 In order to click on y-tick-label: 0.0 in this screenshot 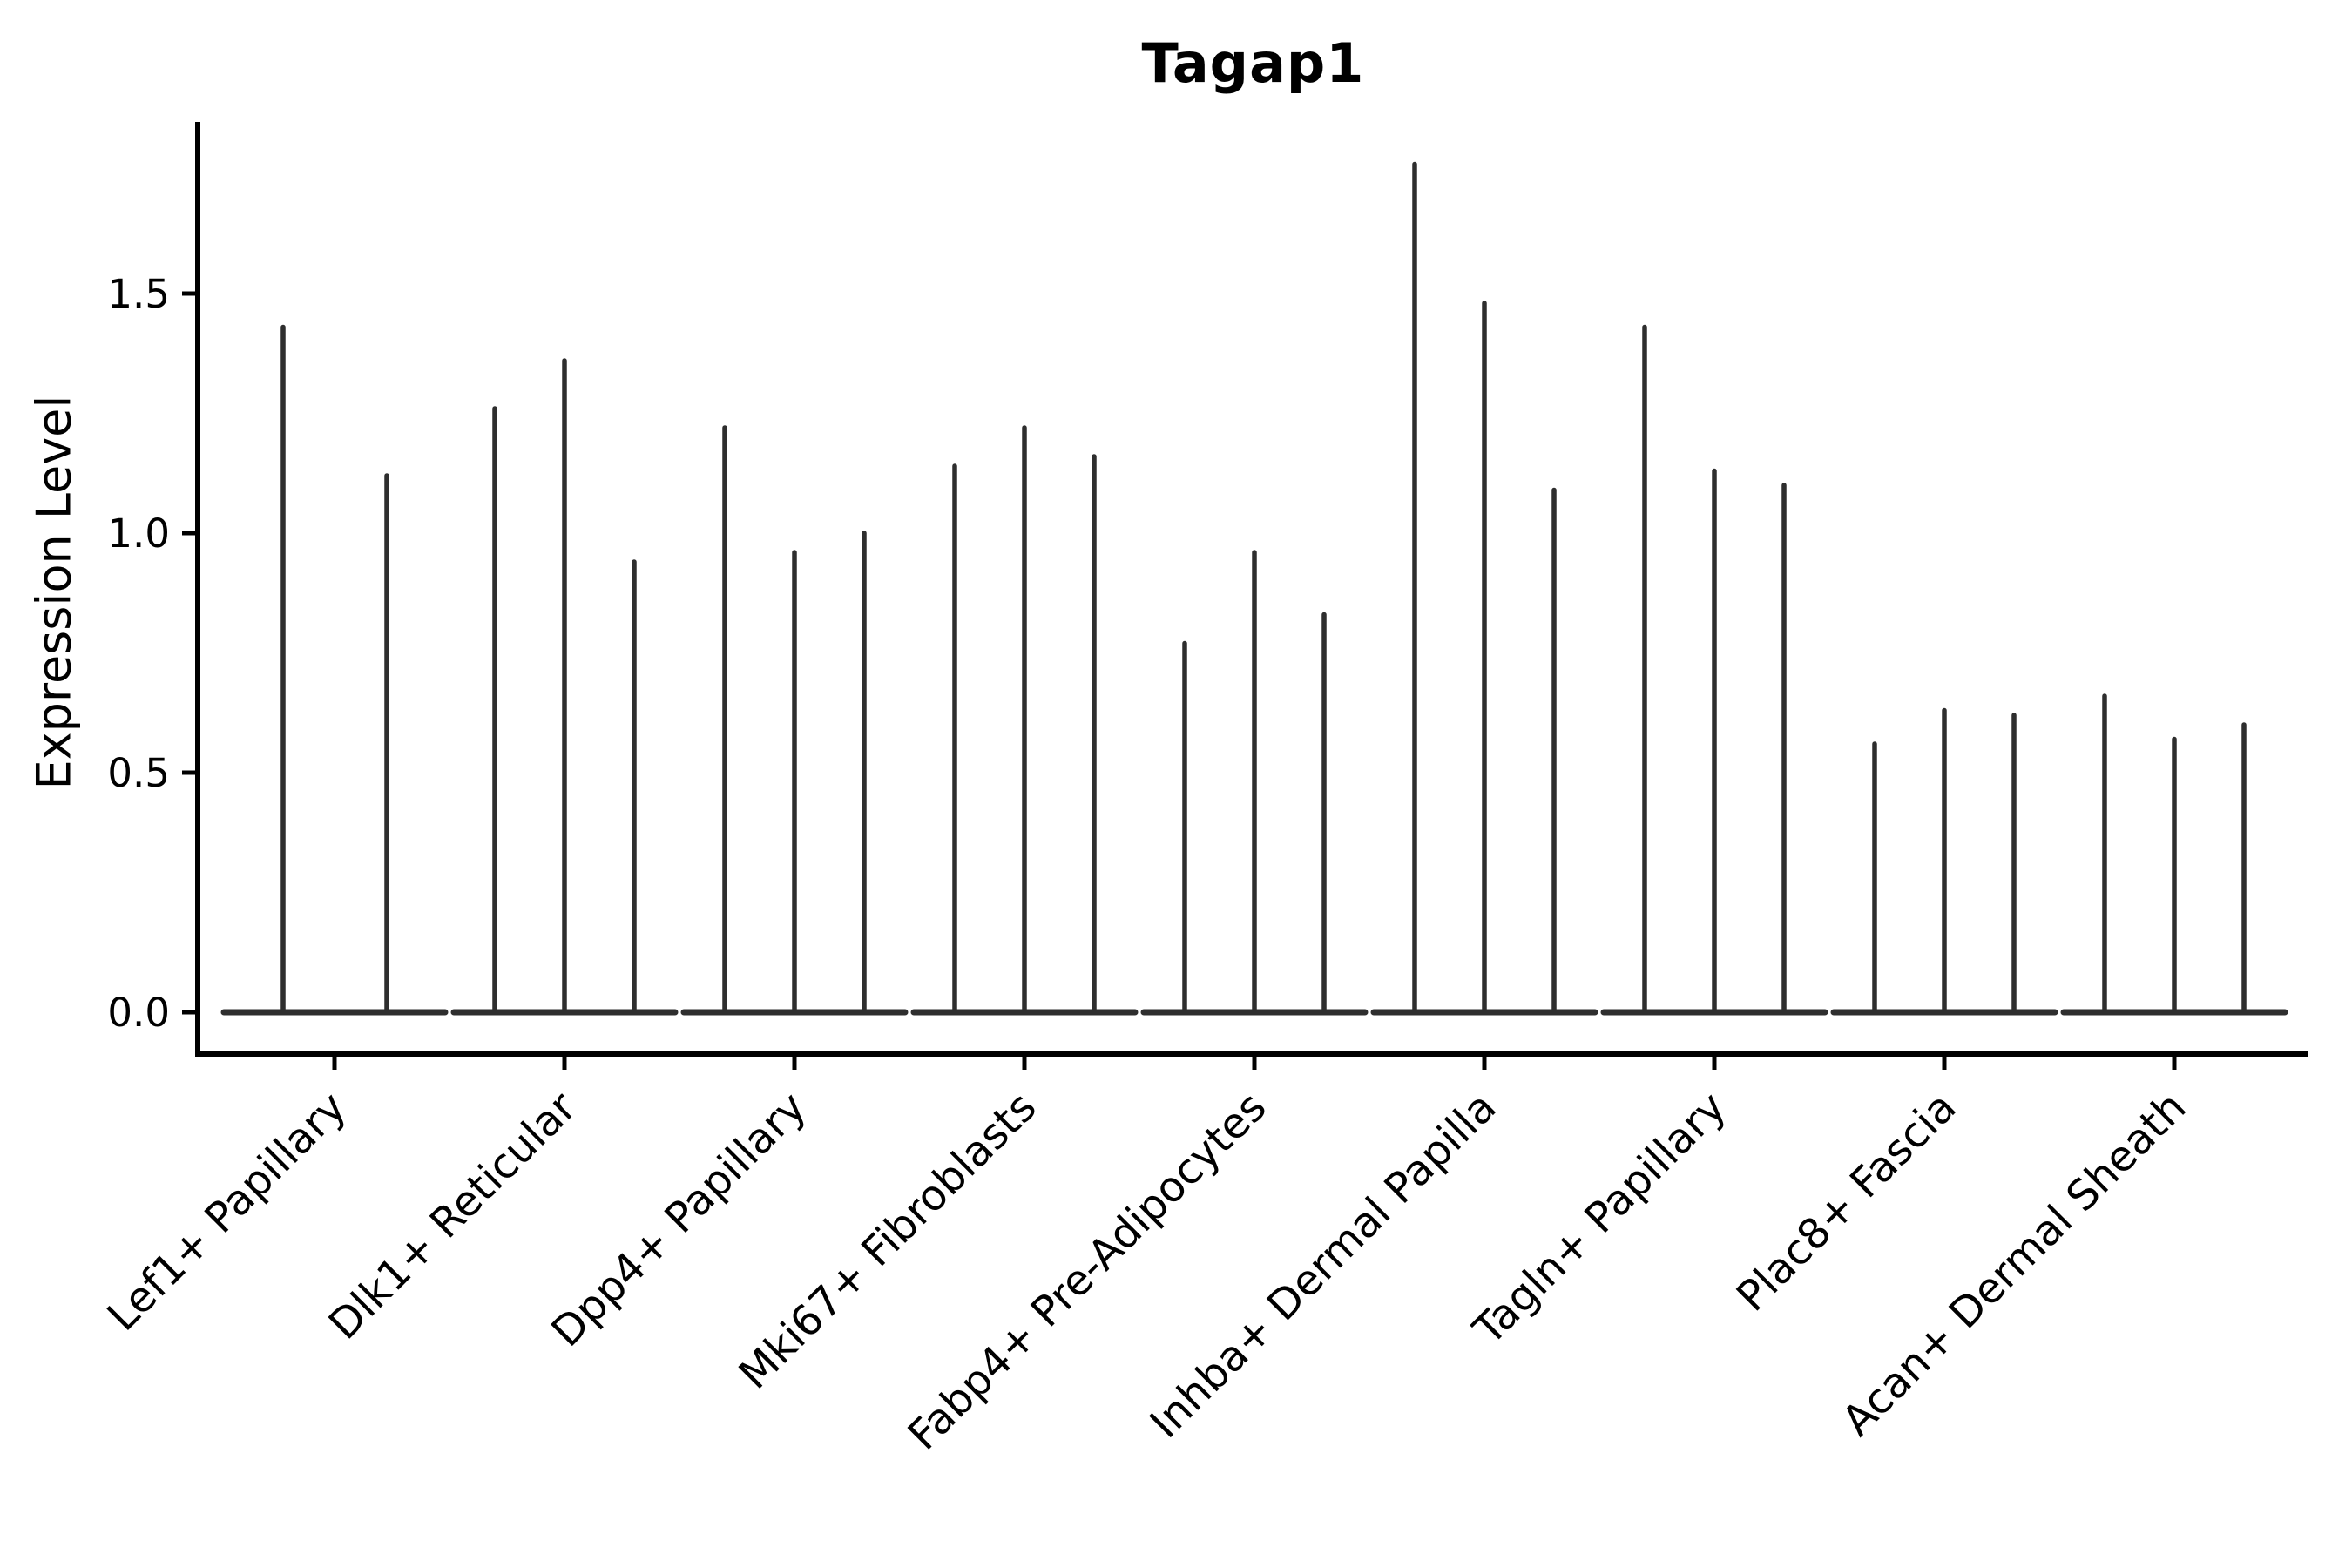, I will do `click(138, 1013)`.